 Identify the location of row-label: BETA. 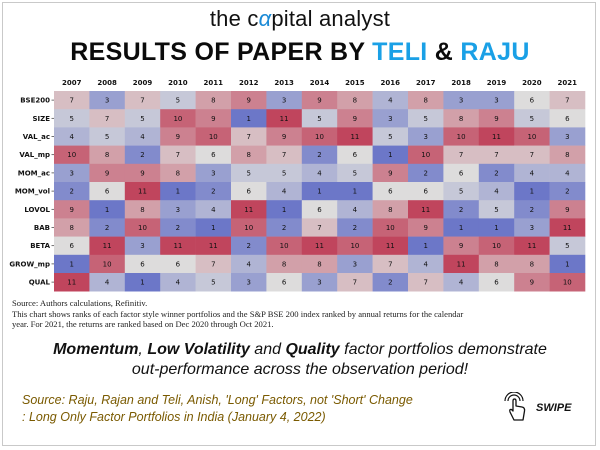
(40, 246).